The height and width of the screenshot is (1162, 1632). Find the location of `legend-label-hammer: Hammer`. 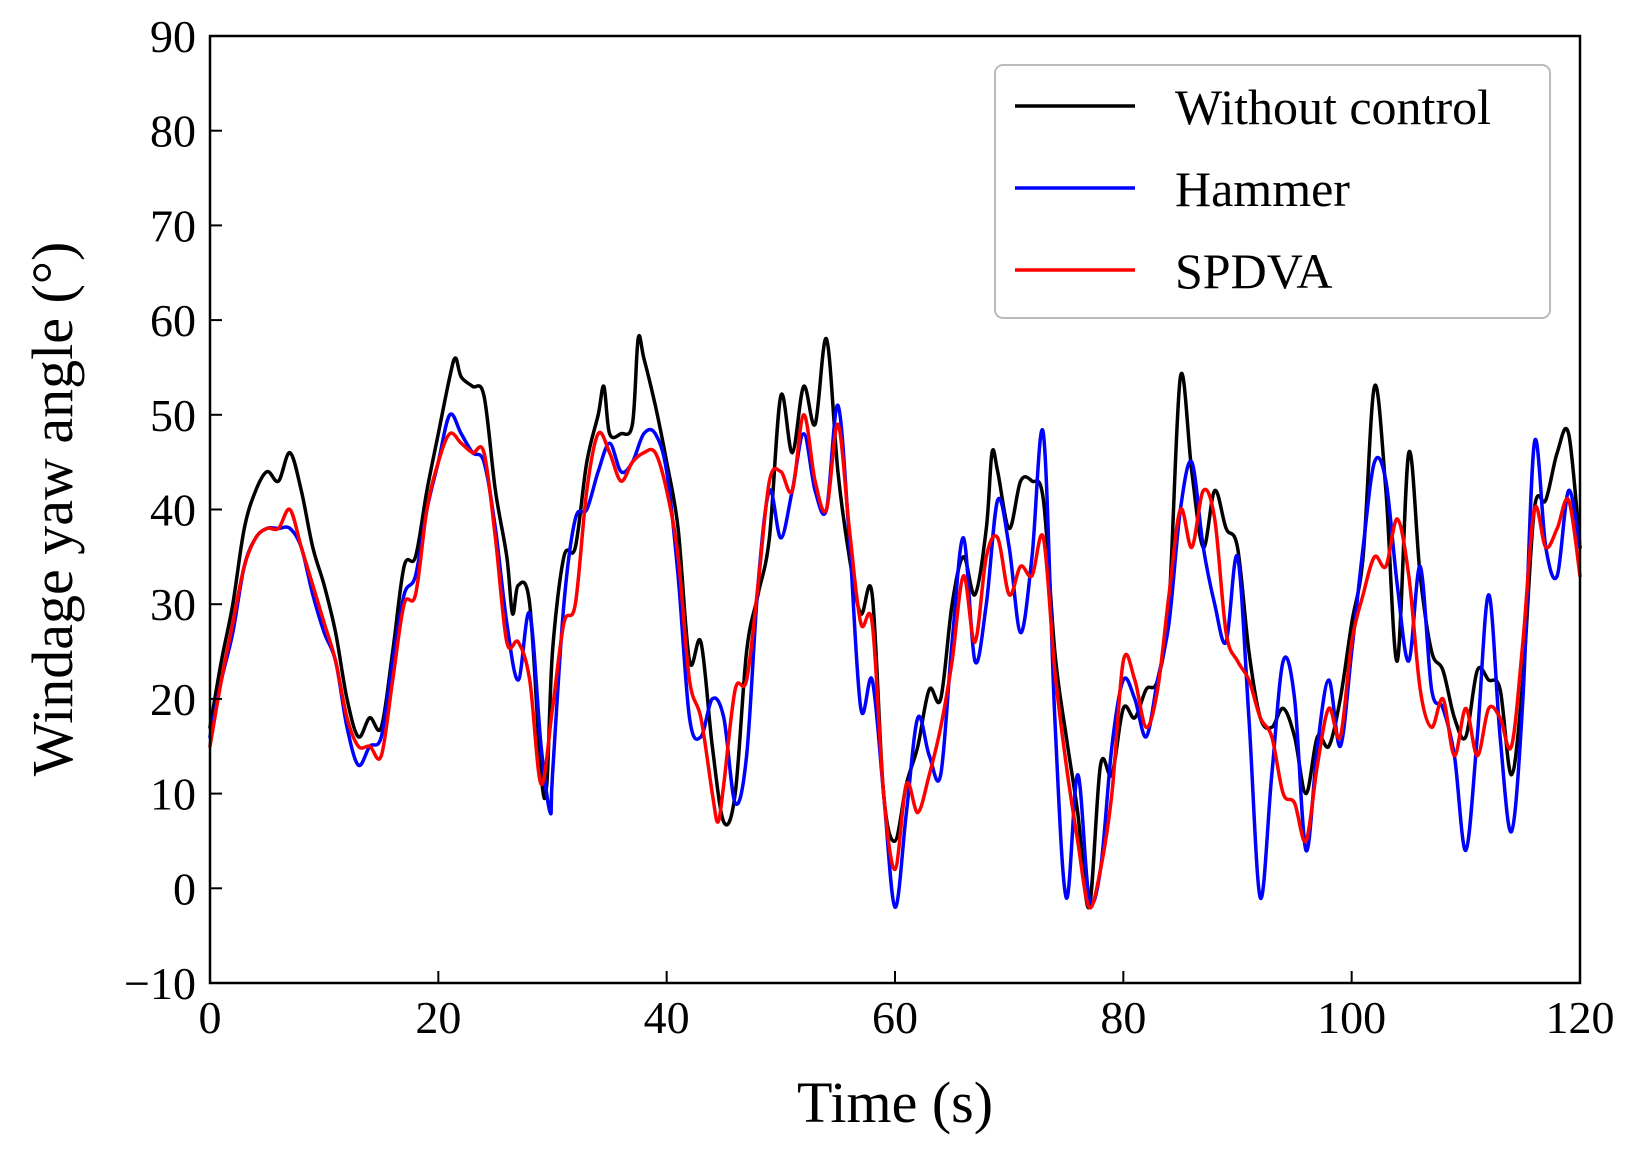

legend-label-hammer: Hammer is located at coordinates (1262, 189).